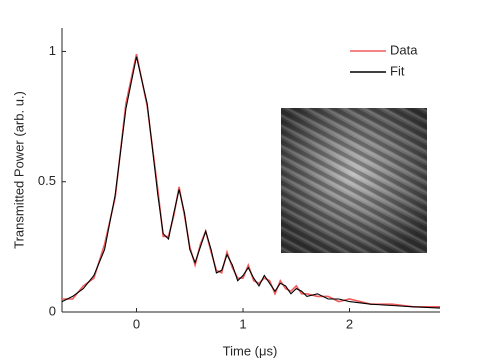 This screenshot has width=485, height=363. Describe the element at coordinates (136, 323) in the screenshot. I see `x-tick-label: 0` at that location.